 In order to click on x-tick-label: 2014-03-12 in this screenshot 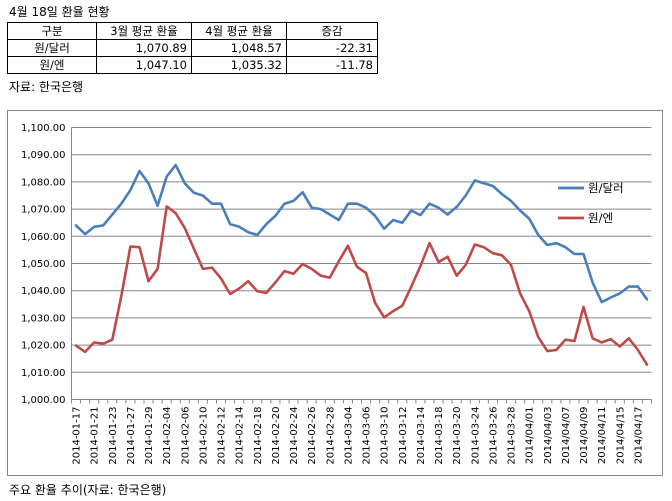, I will do `click(403, 436)`.